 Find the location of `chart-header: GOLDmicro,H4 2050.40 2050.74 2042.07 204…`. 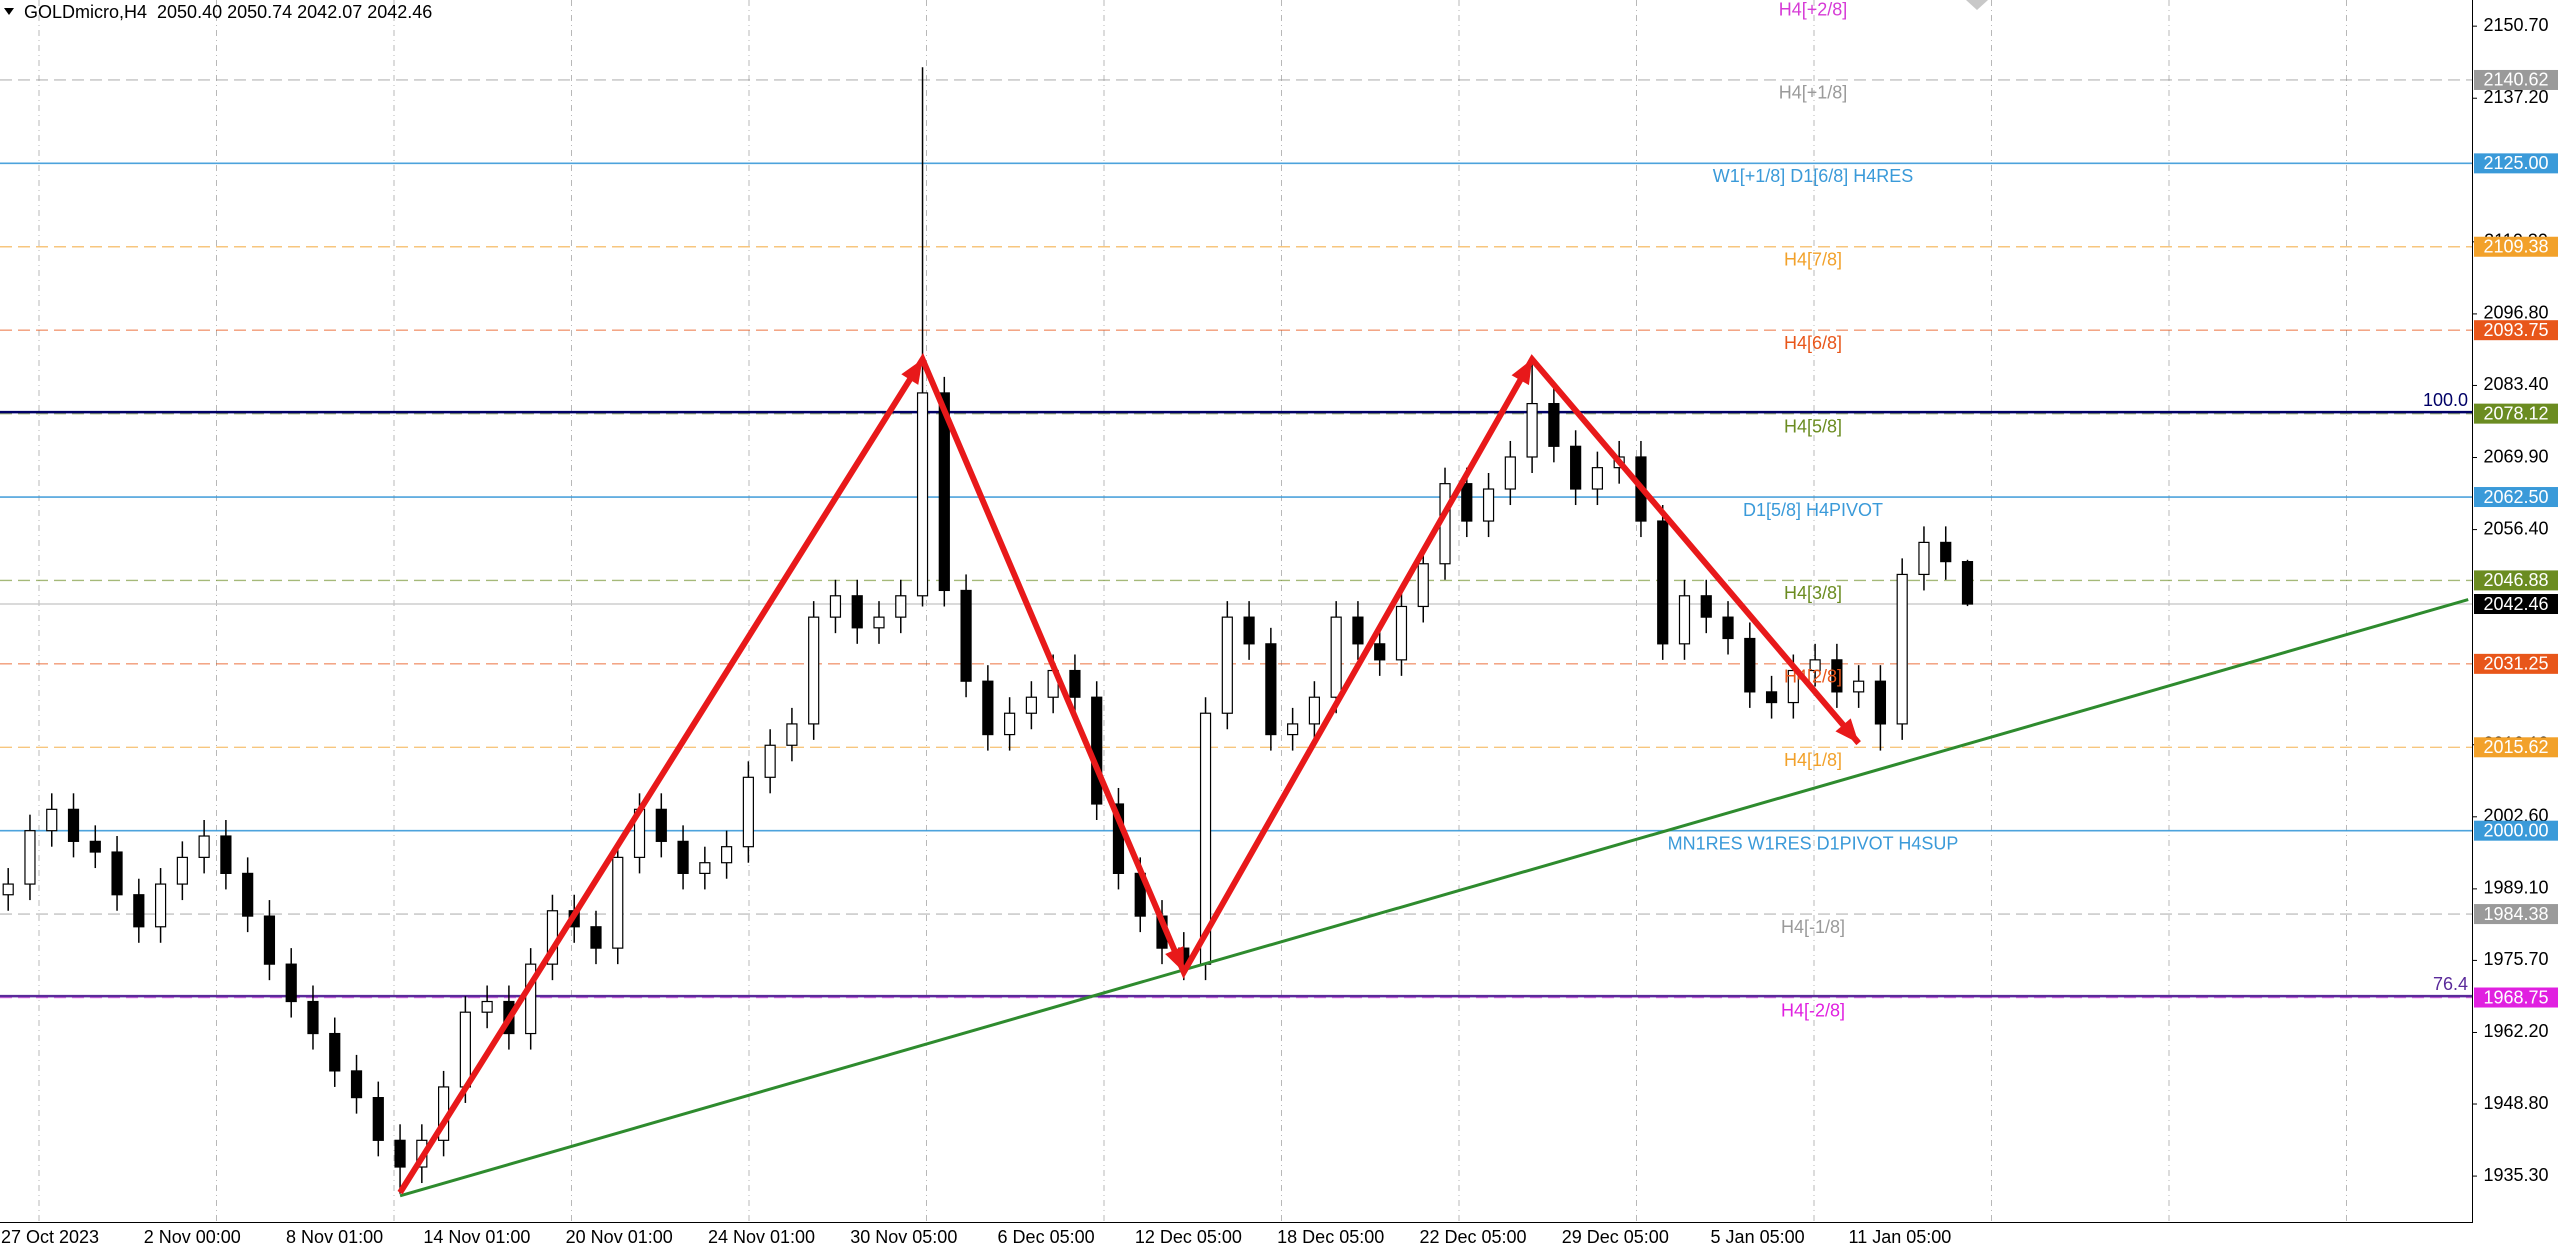

chart-header: GOLDmicro,H4 2050.40 2050.74 2042.07 204… is located at coordinates (228, 12).